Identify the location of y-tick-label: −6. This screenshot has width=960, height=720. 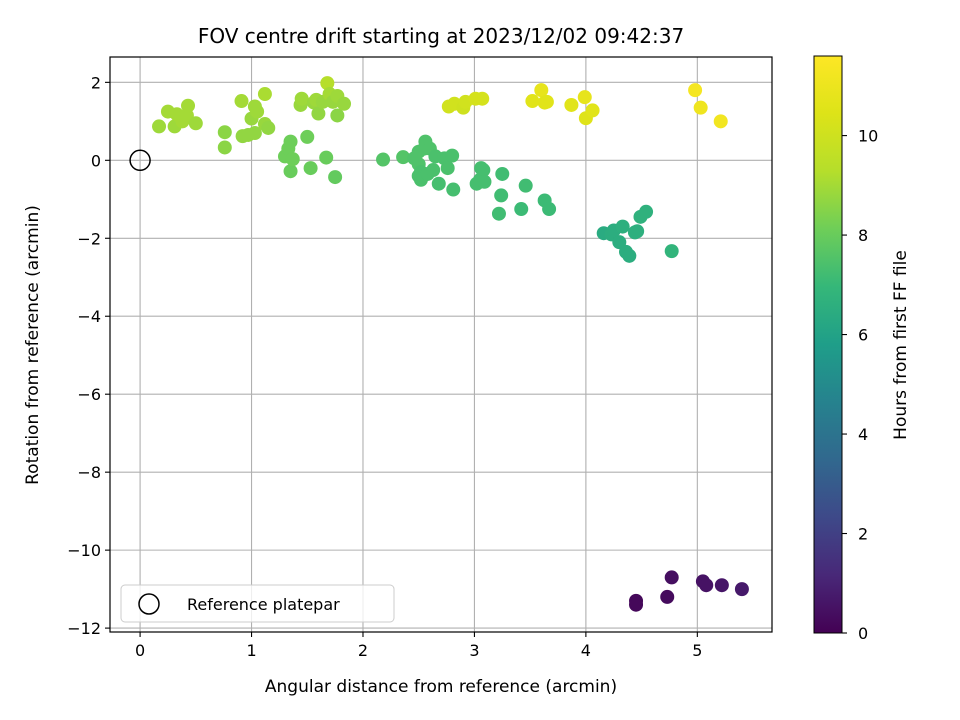
(89, 394).